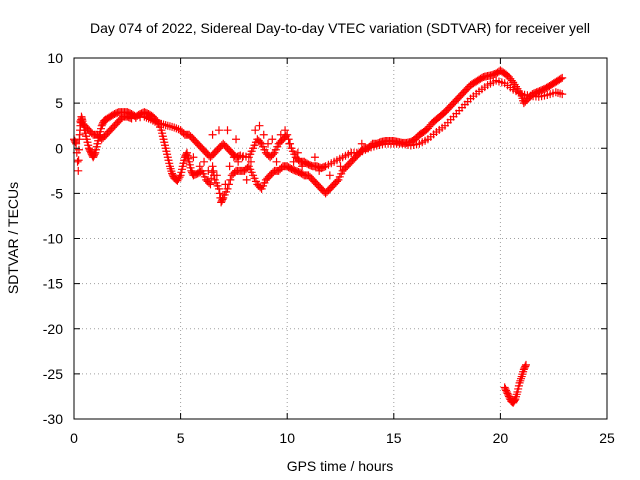 The height and width of the screenshot is (480, 640). I want to click on y-tick-labels: 10 5 0 -5 -10 -15 -20 -25 -30, so click(53, 238).